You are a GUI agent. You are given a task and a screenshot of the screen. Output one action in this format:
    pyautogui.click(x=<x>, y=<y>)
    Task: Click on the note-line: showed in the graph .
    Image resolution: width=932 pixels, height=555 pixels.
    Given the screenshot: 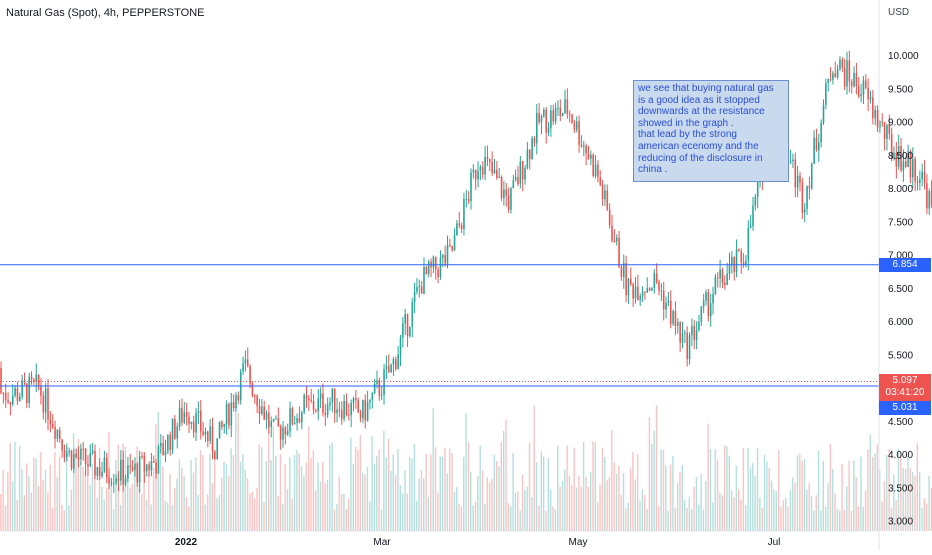 What is the action you would take?
    pyautogui.click(x=686, y=123)
    